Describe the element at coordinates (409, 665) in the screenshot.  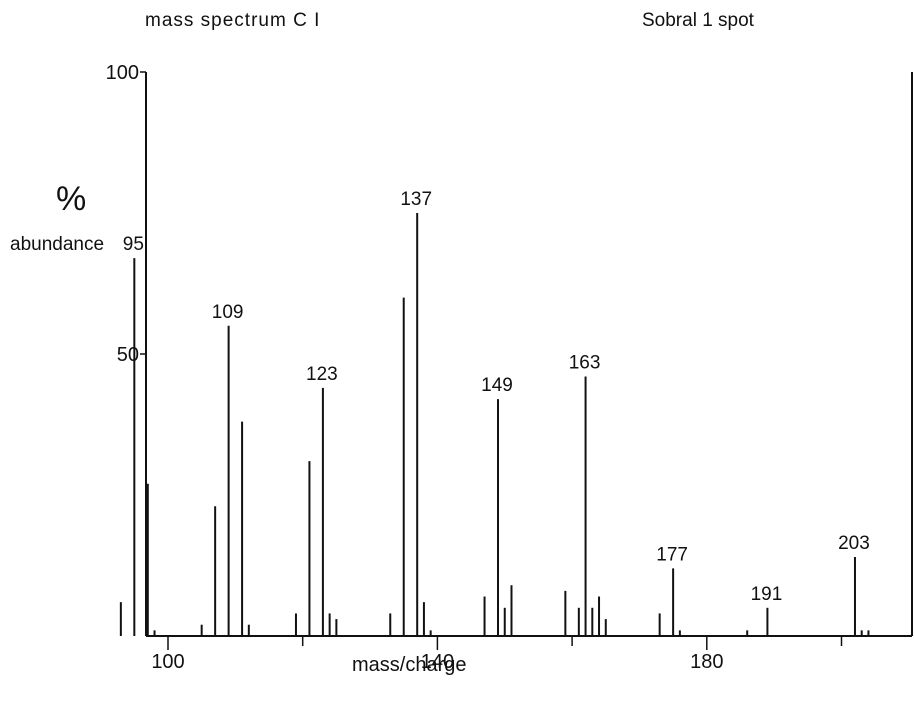
I see `x-axis-label: mass/charge` at that location.